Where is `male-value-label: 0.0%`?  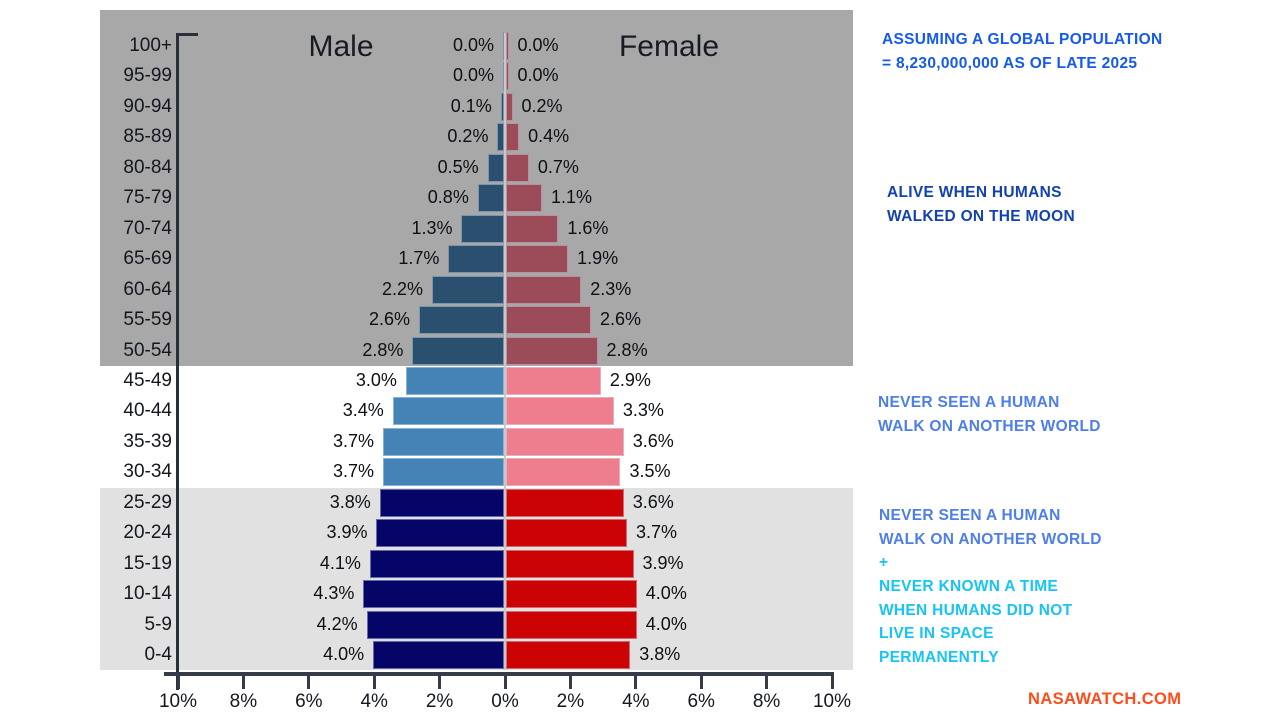 male-value-label: 0.0% is located at coordinates (473, 75).